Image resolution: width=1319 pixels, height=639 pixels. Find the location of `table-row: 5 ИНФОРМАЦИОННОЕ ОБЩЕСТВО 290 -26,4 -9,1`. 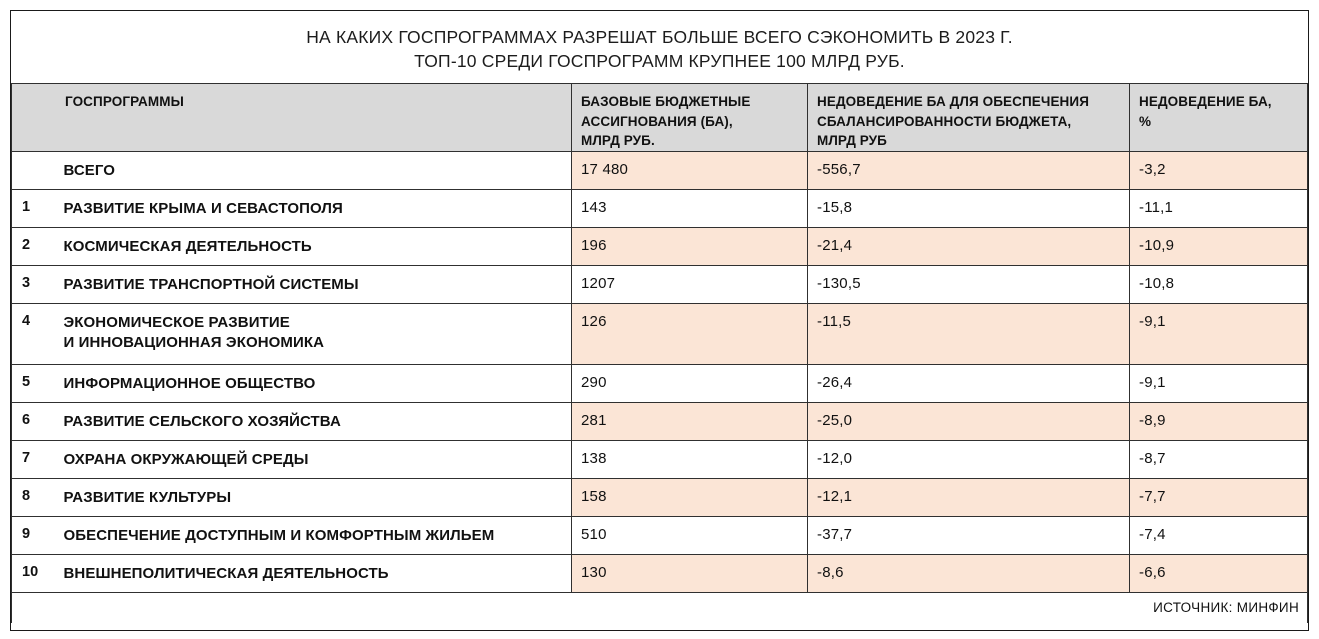

table-row: 5 ИНФОРМАЦИОННОЕ ОБЩЕСТВО 290 -26,4 -9,1 is located at coordinates (659, 383).